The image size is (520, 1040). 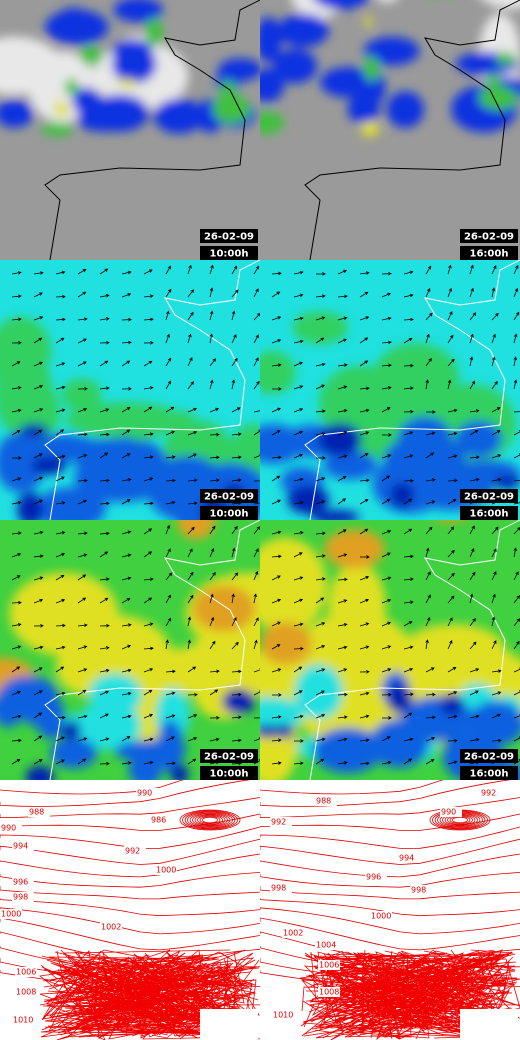 I want to click on weather-field, so click(x=130, y=650).